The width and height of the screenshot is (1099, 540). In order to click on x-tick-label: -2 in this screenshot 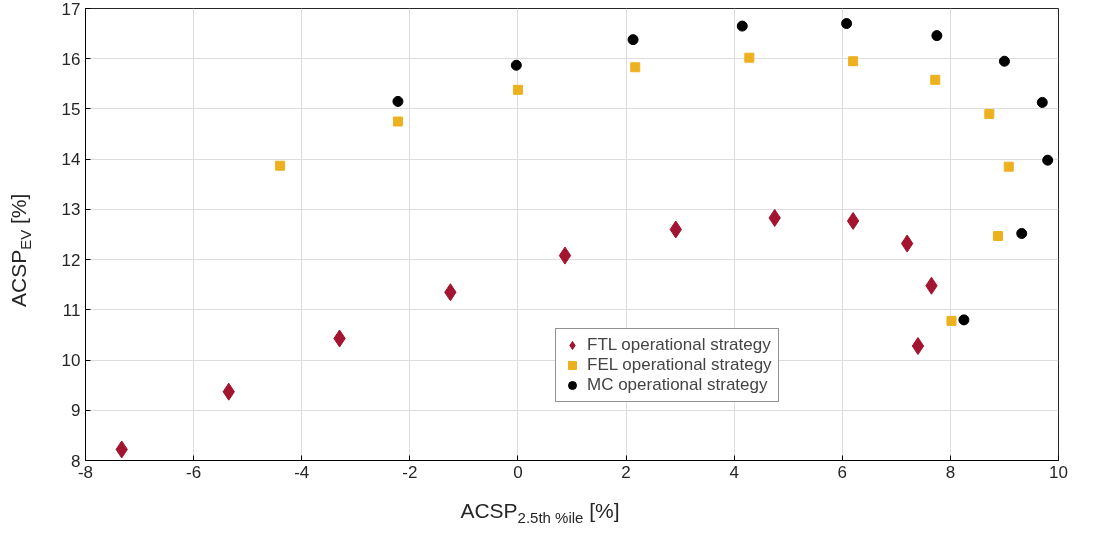, I will do `click(410, 472)`.